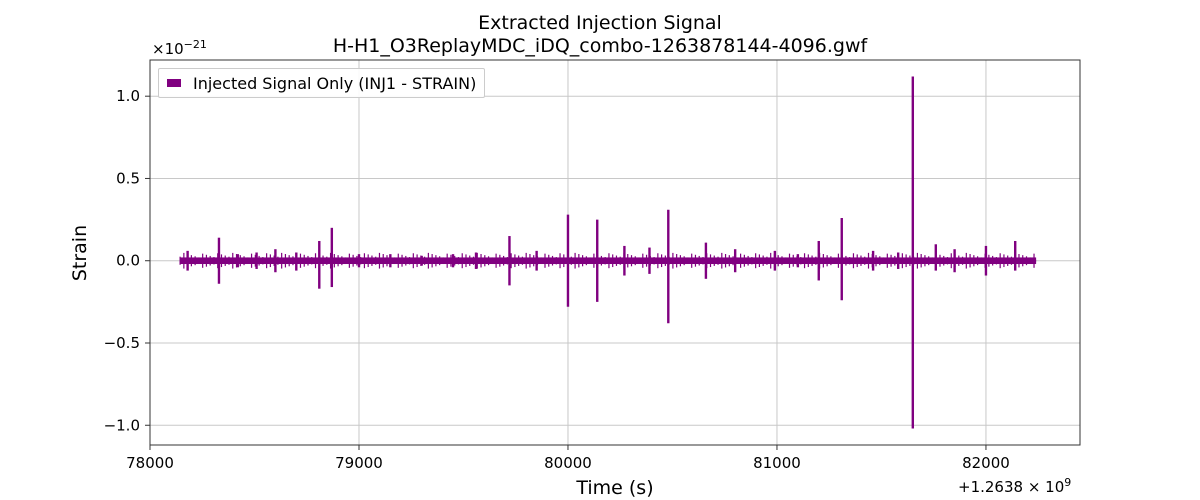  I want to click on x-tick-label: 78000, so click(150, 463).